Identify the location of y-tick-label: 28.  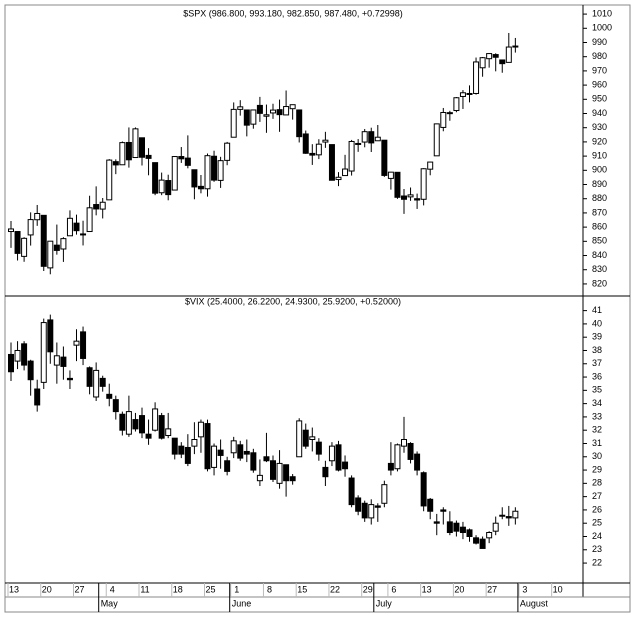
(597, 483).